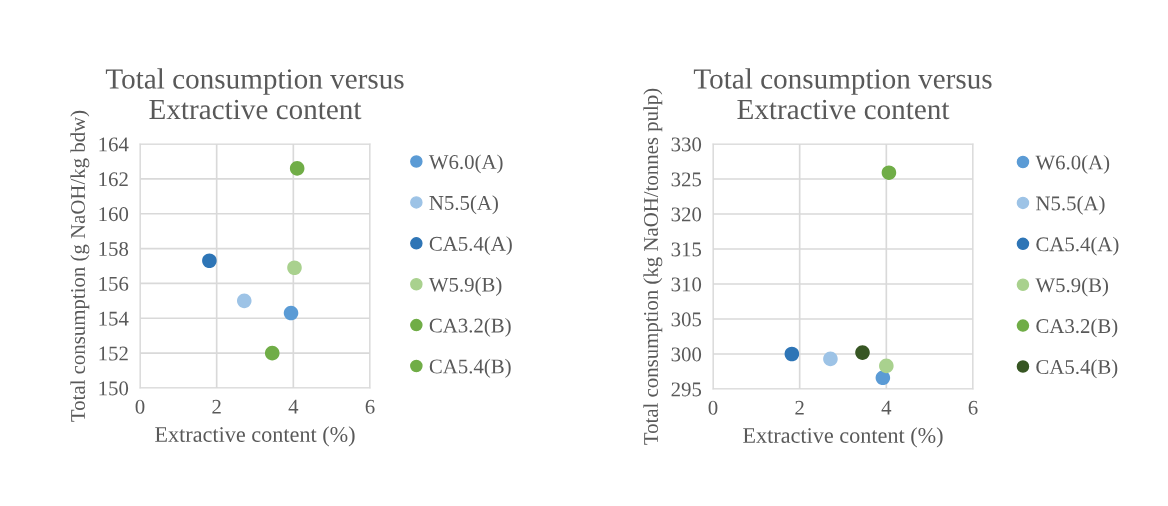  I want to click on y-tick-label: 300, so click(686, 354).